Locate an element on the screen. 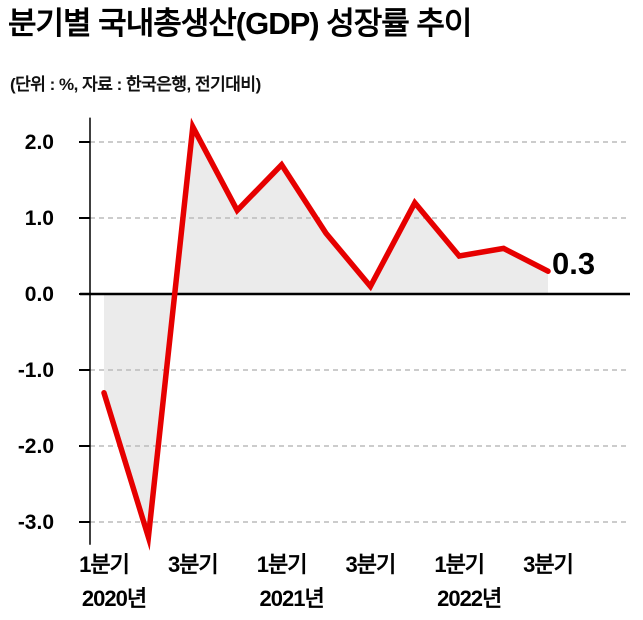  y-tick-label: 2.0 is located at coordinates (39, 142).